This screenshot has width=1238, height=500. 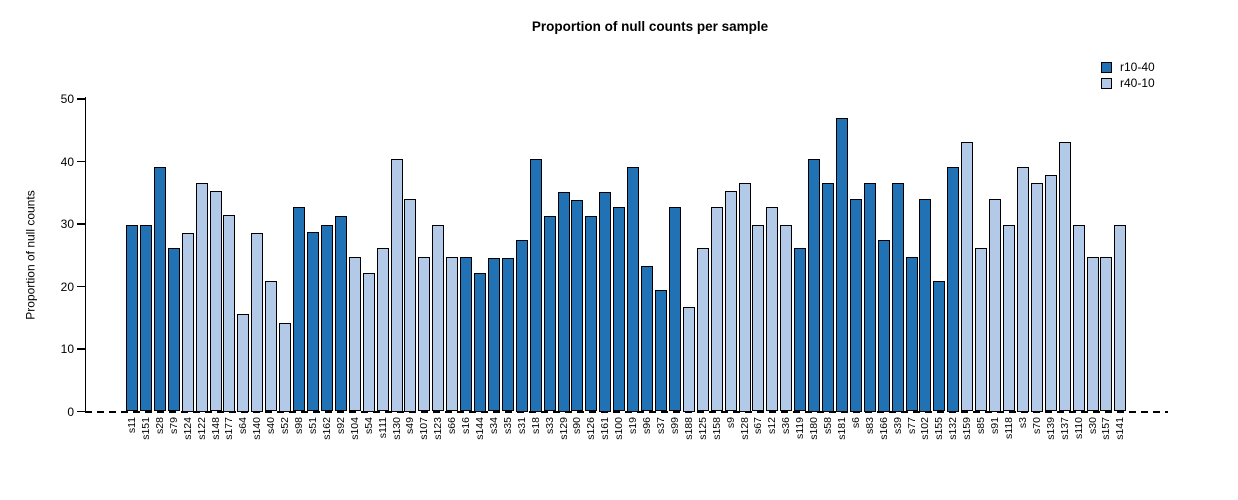 What do you see at coordinates (159, 289) in the screenshot?
I see `bar-s28` at bounding box center [159, 289].